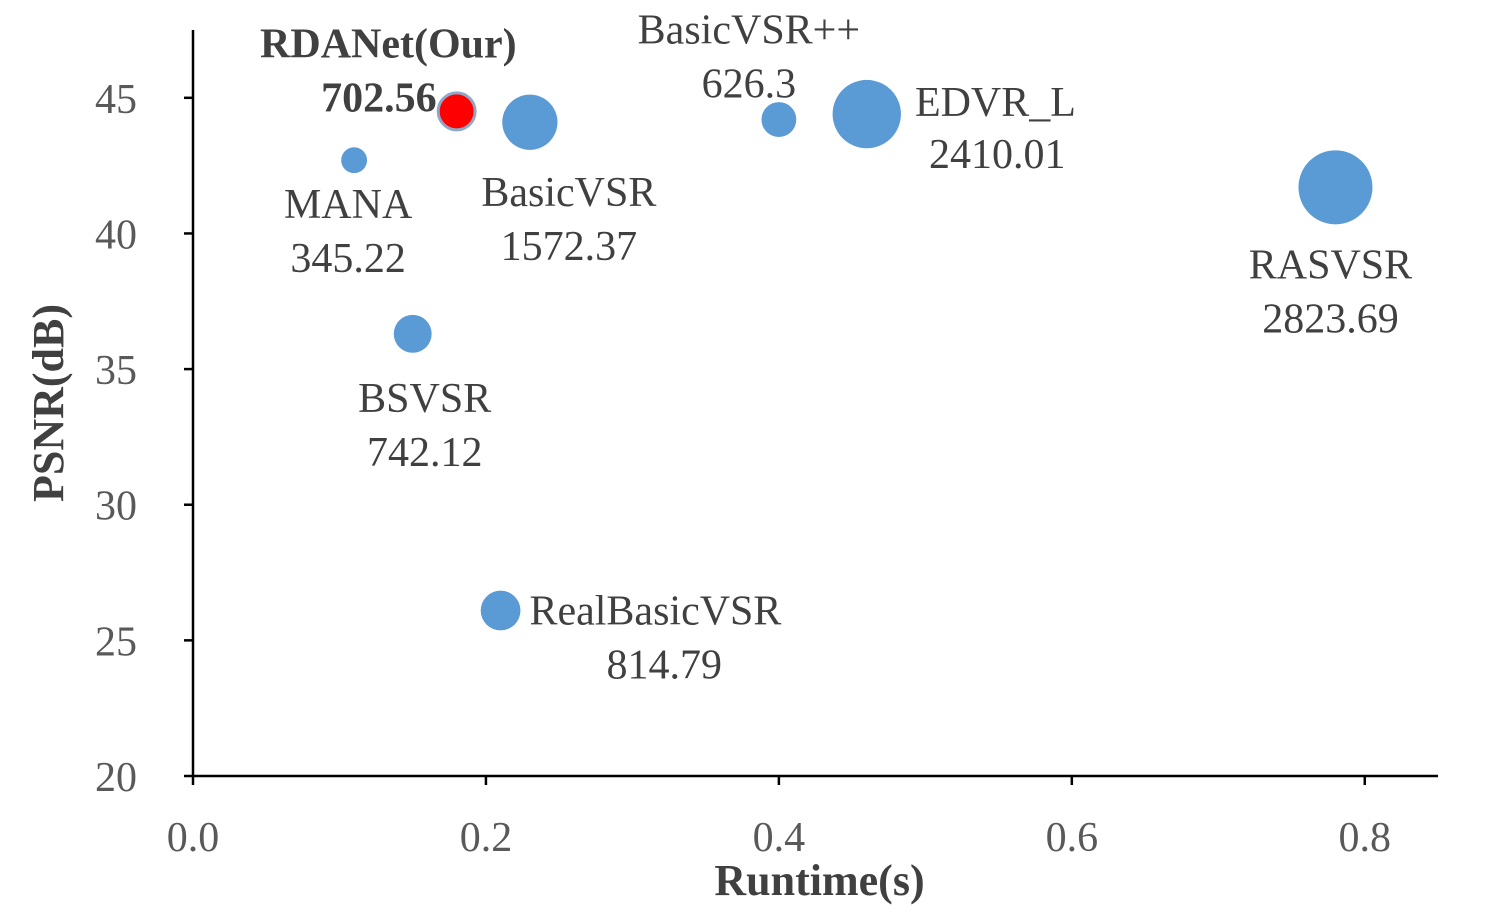  Describe the element at coordinates (500, 610) in the screenshot. I see `bubble-realbasicvsr` at that location.